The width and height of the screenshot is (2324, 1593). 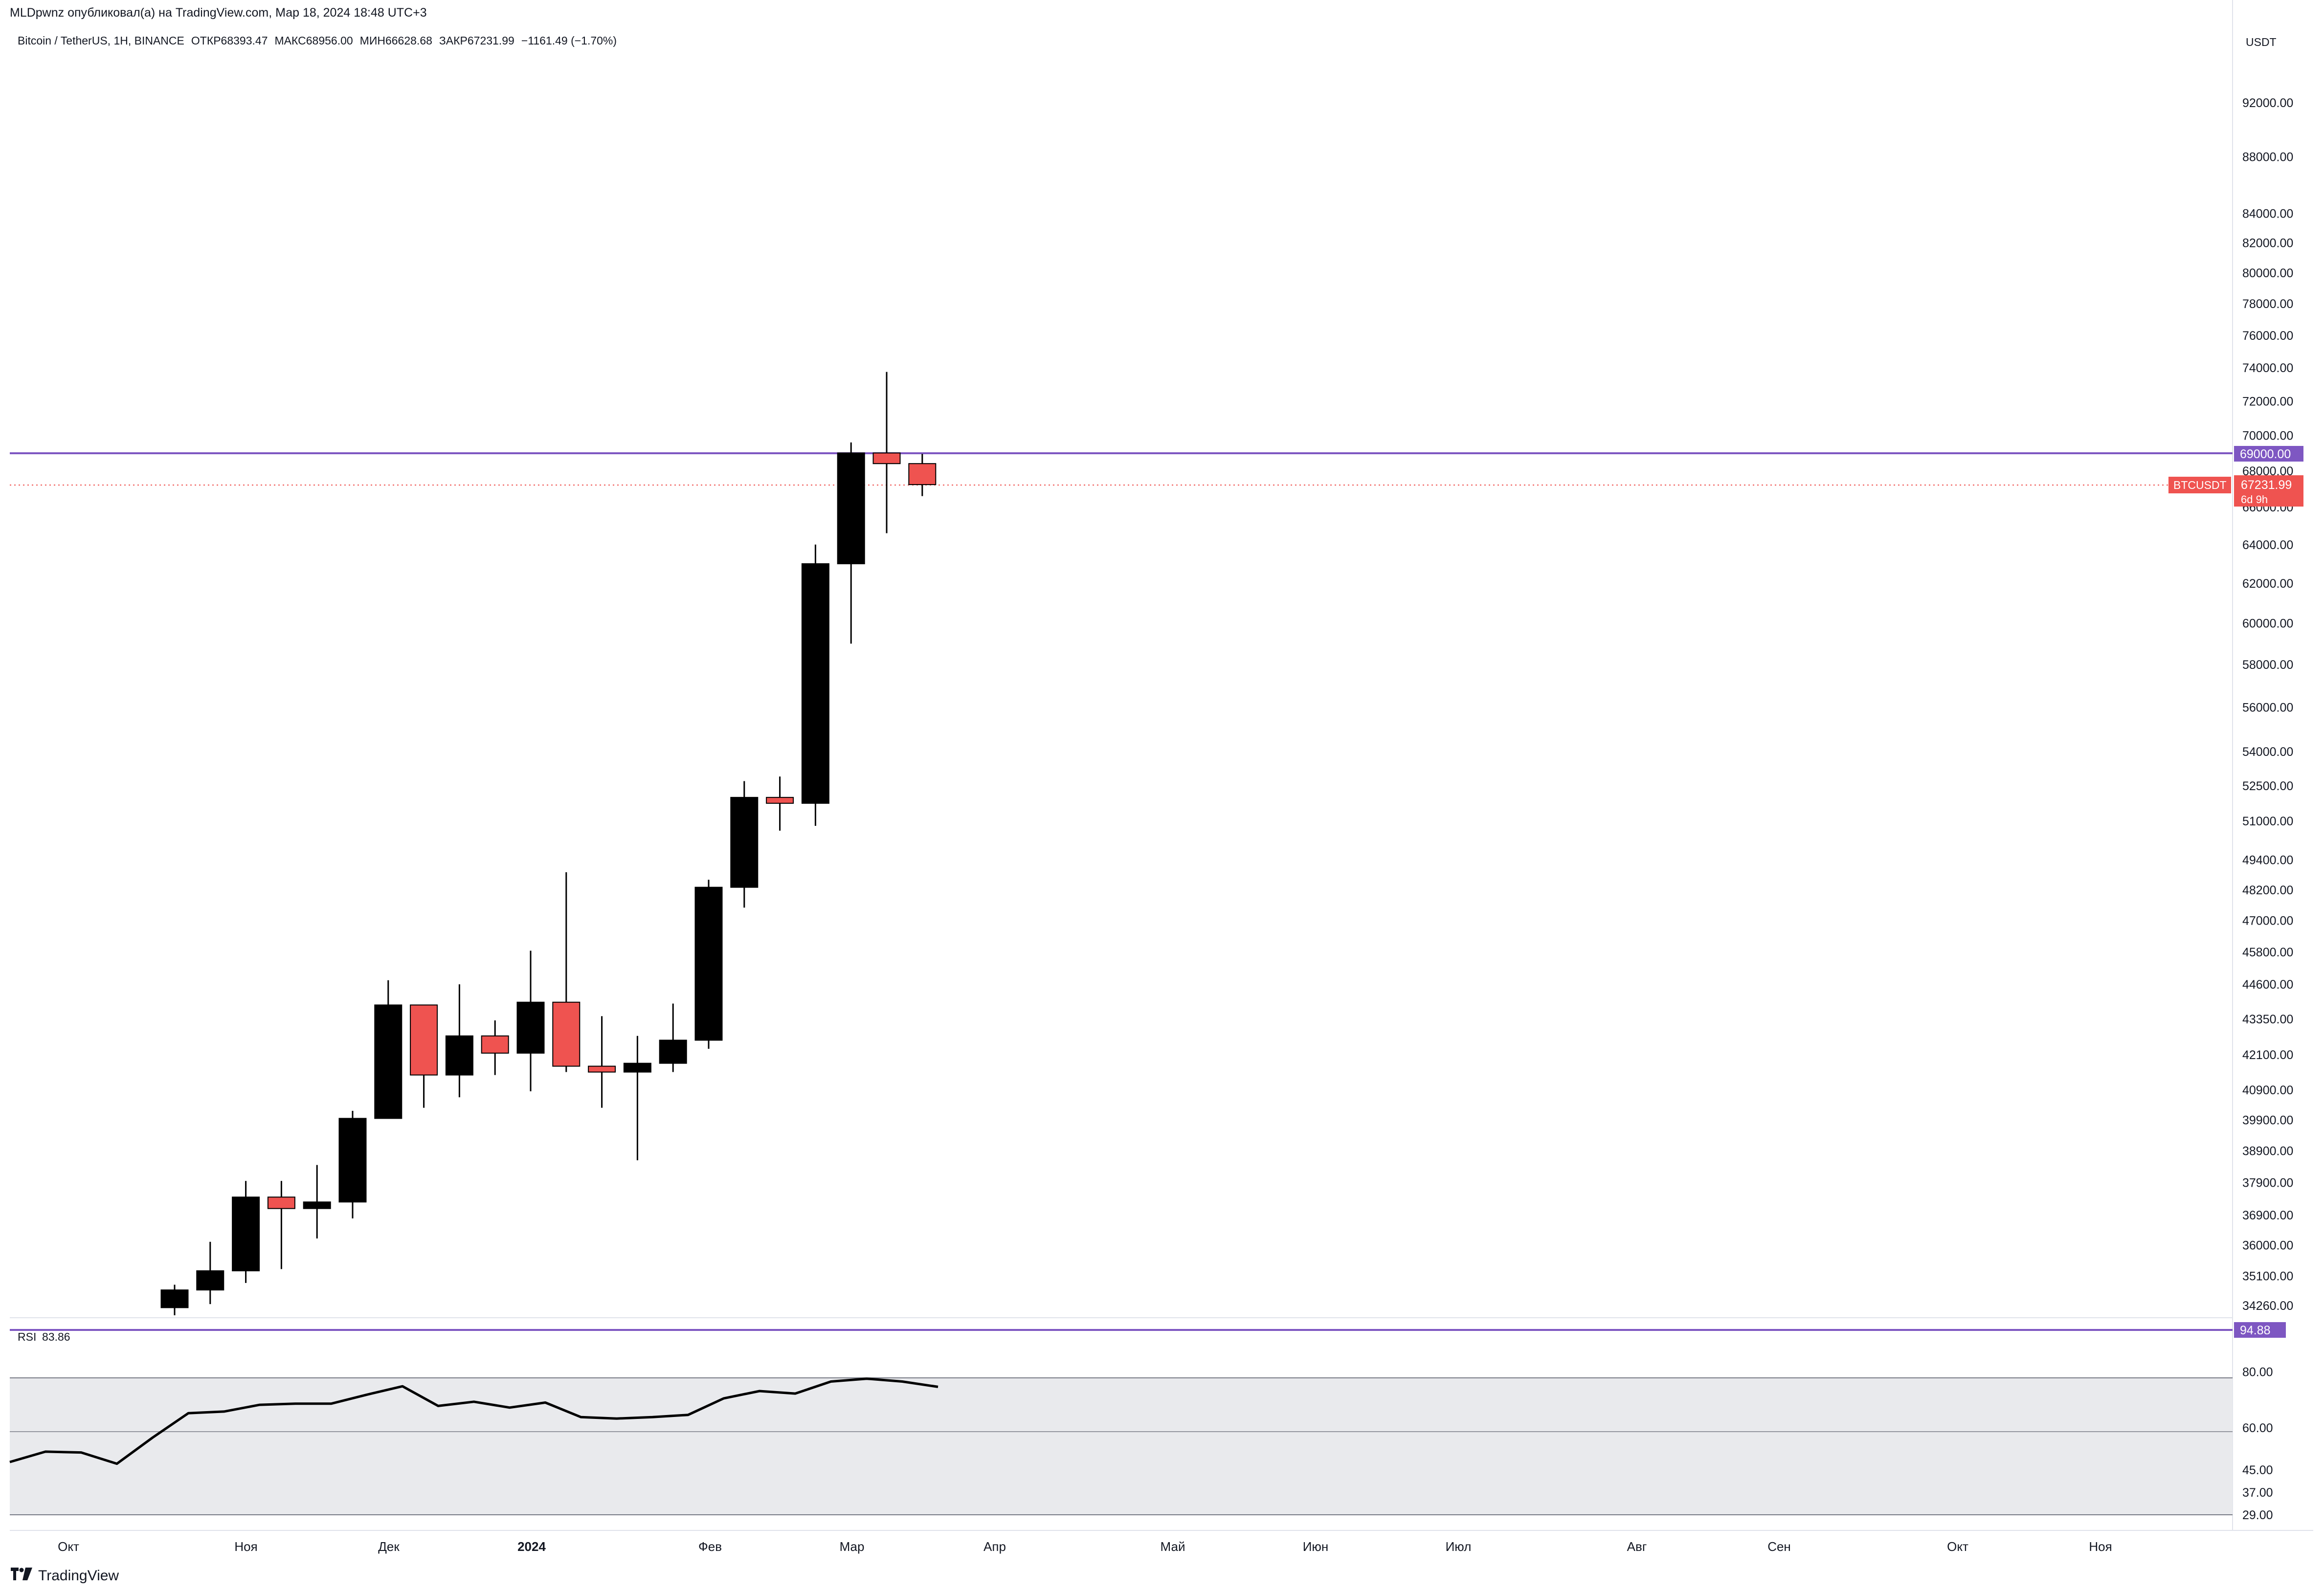 I want to click on rsi-tick-label: 80.00, so click(x=2257, y=1372).